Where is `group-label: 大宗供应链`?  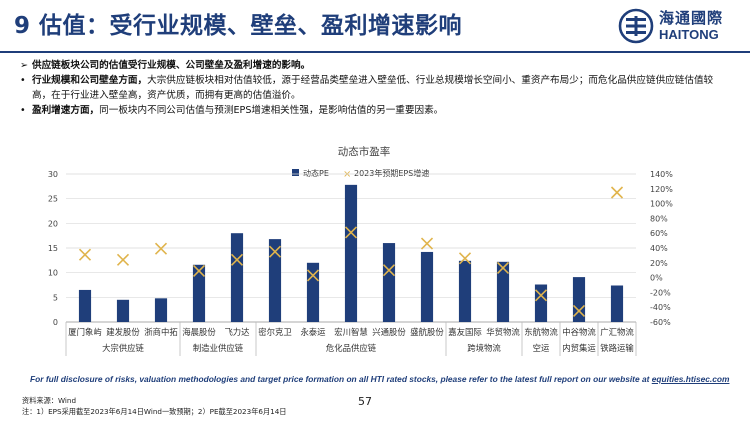
group-label: 大宗供应链 is located at coordinates (123, 348).